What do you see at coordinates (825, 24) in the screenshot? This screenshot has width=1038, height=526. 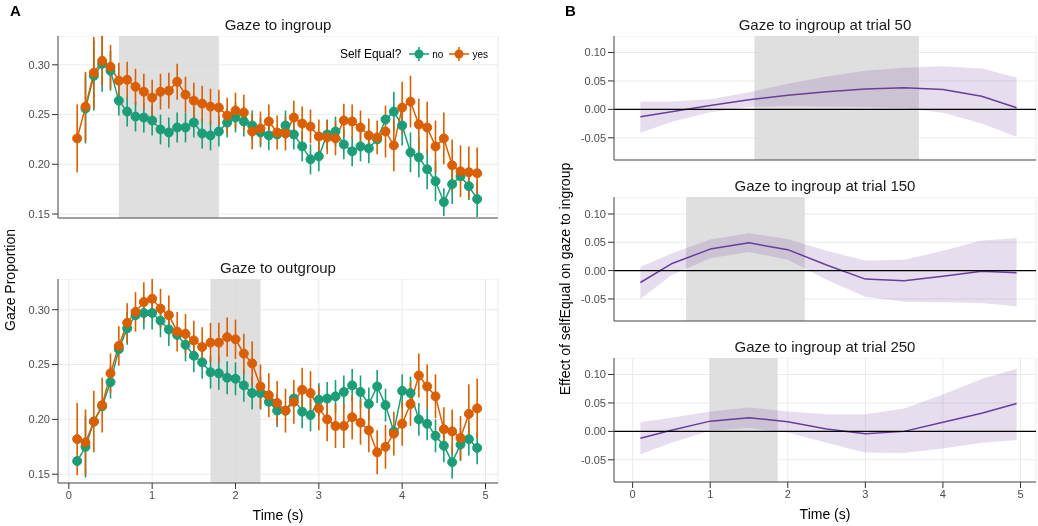 I see `chart-title: Gaze to ingroup at trial 50` at bounding box center [825, 24].